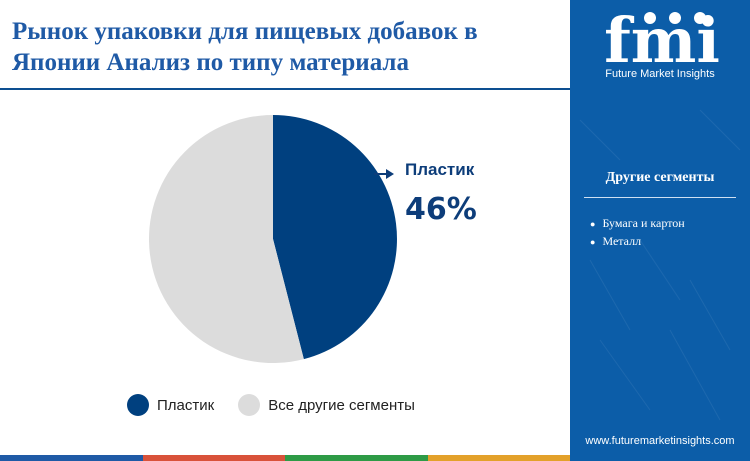  I want to click on legend-label-other: Все другие сегменты, so click(341, 405).